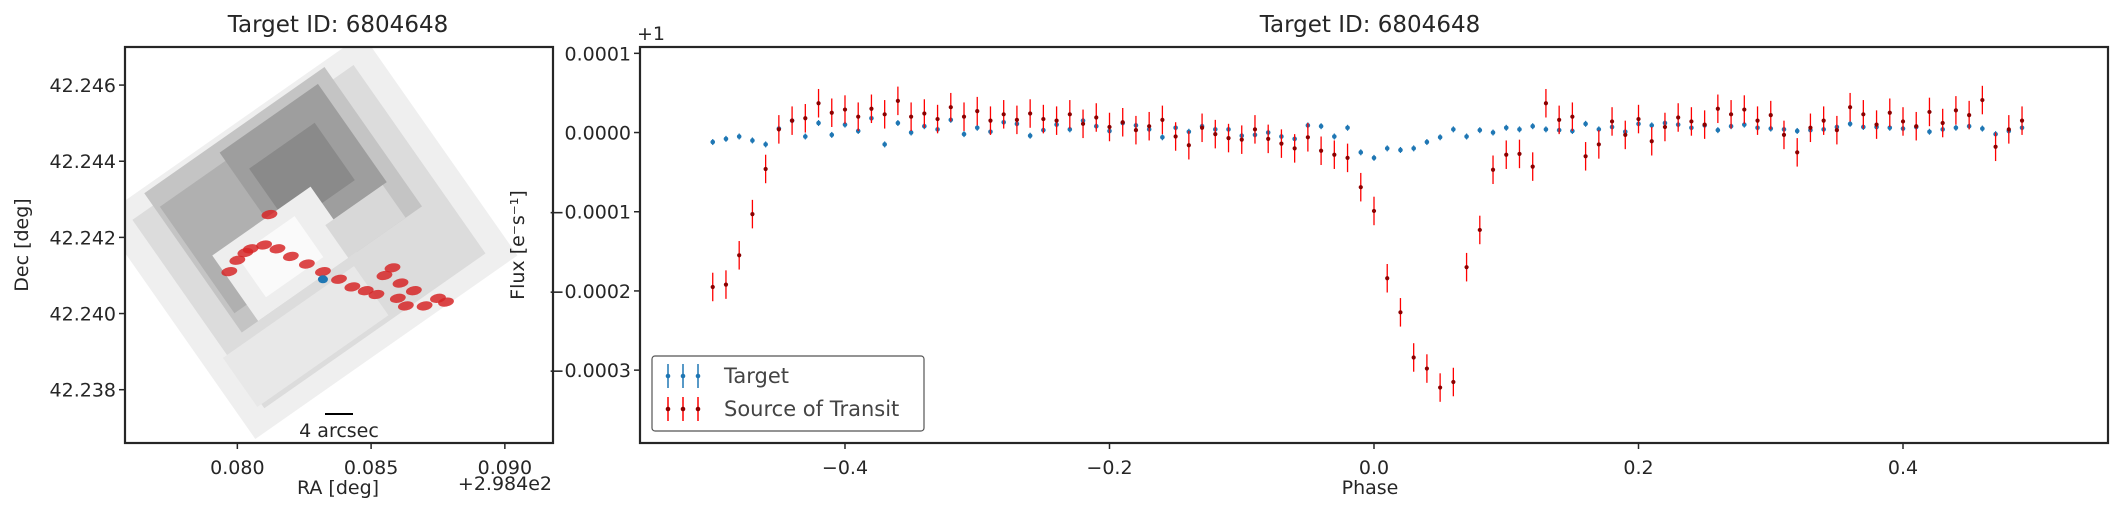 This screenshot has width=2114, height=513. Describe the element at coordinates (1638, 468) in the screenshot. I see `right-xtick-label: 0.2` at that location.